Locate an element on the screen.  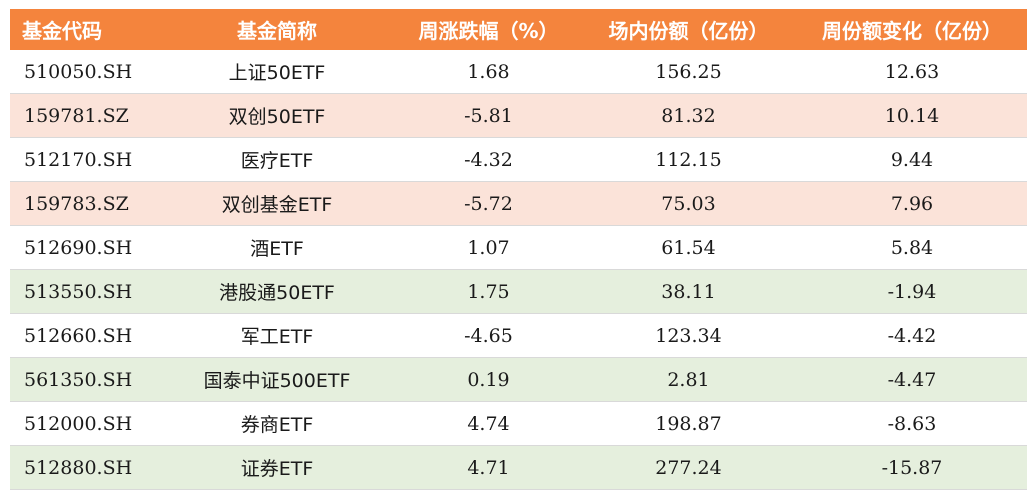
table-row: 513550.SH 港股通50ETF 1.75 38.11 -1.94 is located at coordinates (518, 291).